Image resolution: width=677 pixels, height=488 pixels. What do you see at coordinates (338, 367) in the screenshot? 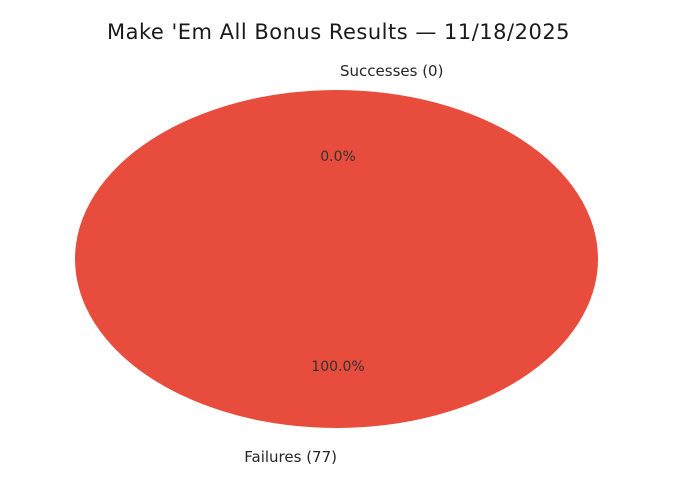
I see `percent-label-failures: 100.0%` at bounding box center [338, 367].